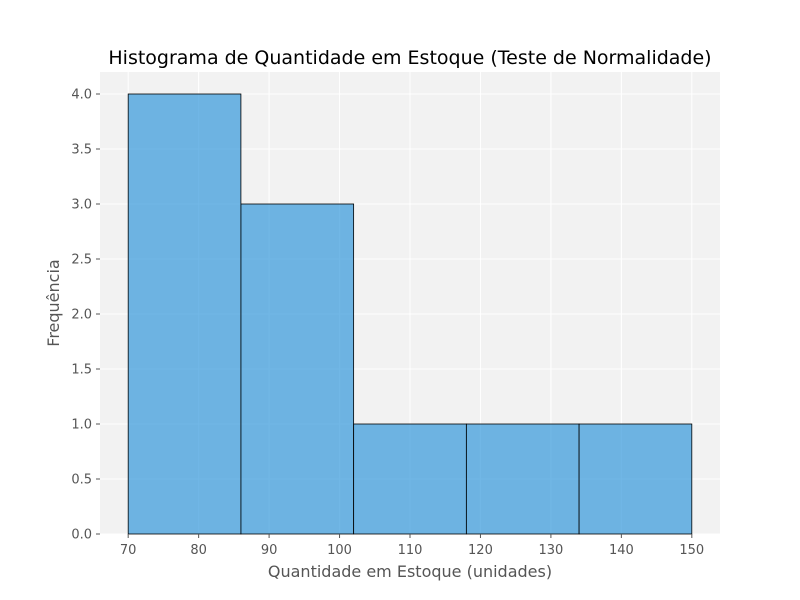  What do you see at coordinates (81, 480) in the screenshot?
I see `y-tick-label: 0.5` at bounding box center [81, 480].